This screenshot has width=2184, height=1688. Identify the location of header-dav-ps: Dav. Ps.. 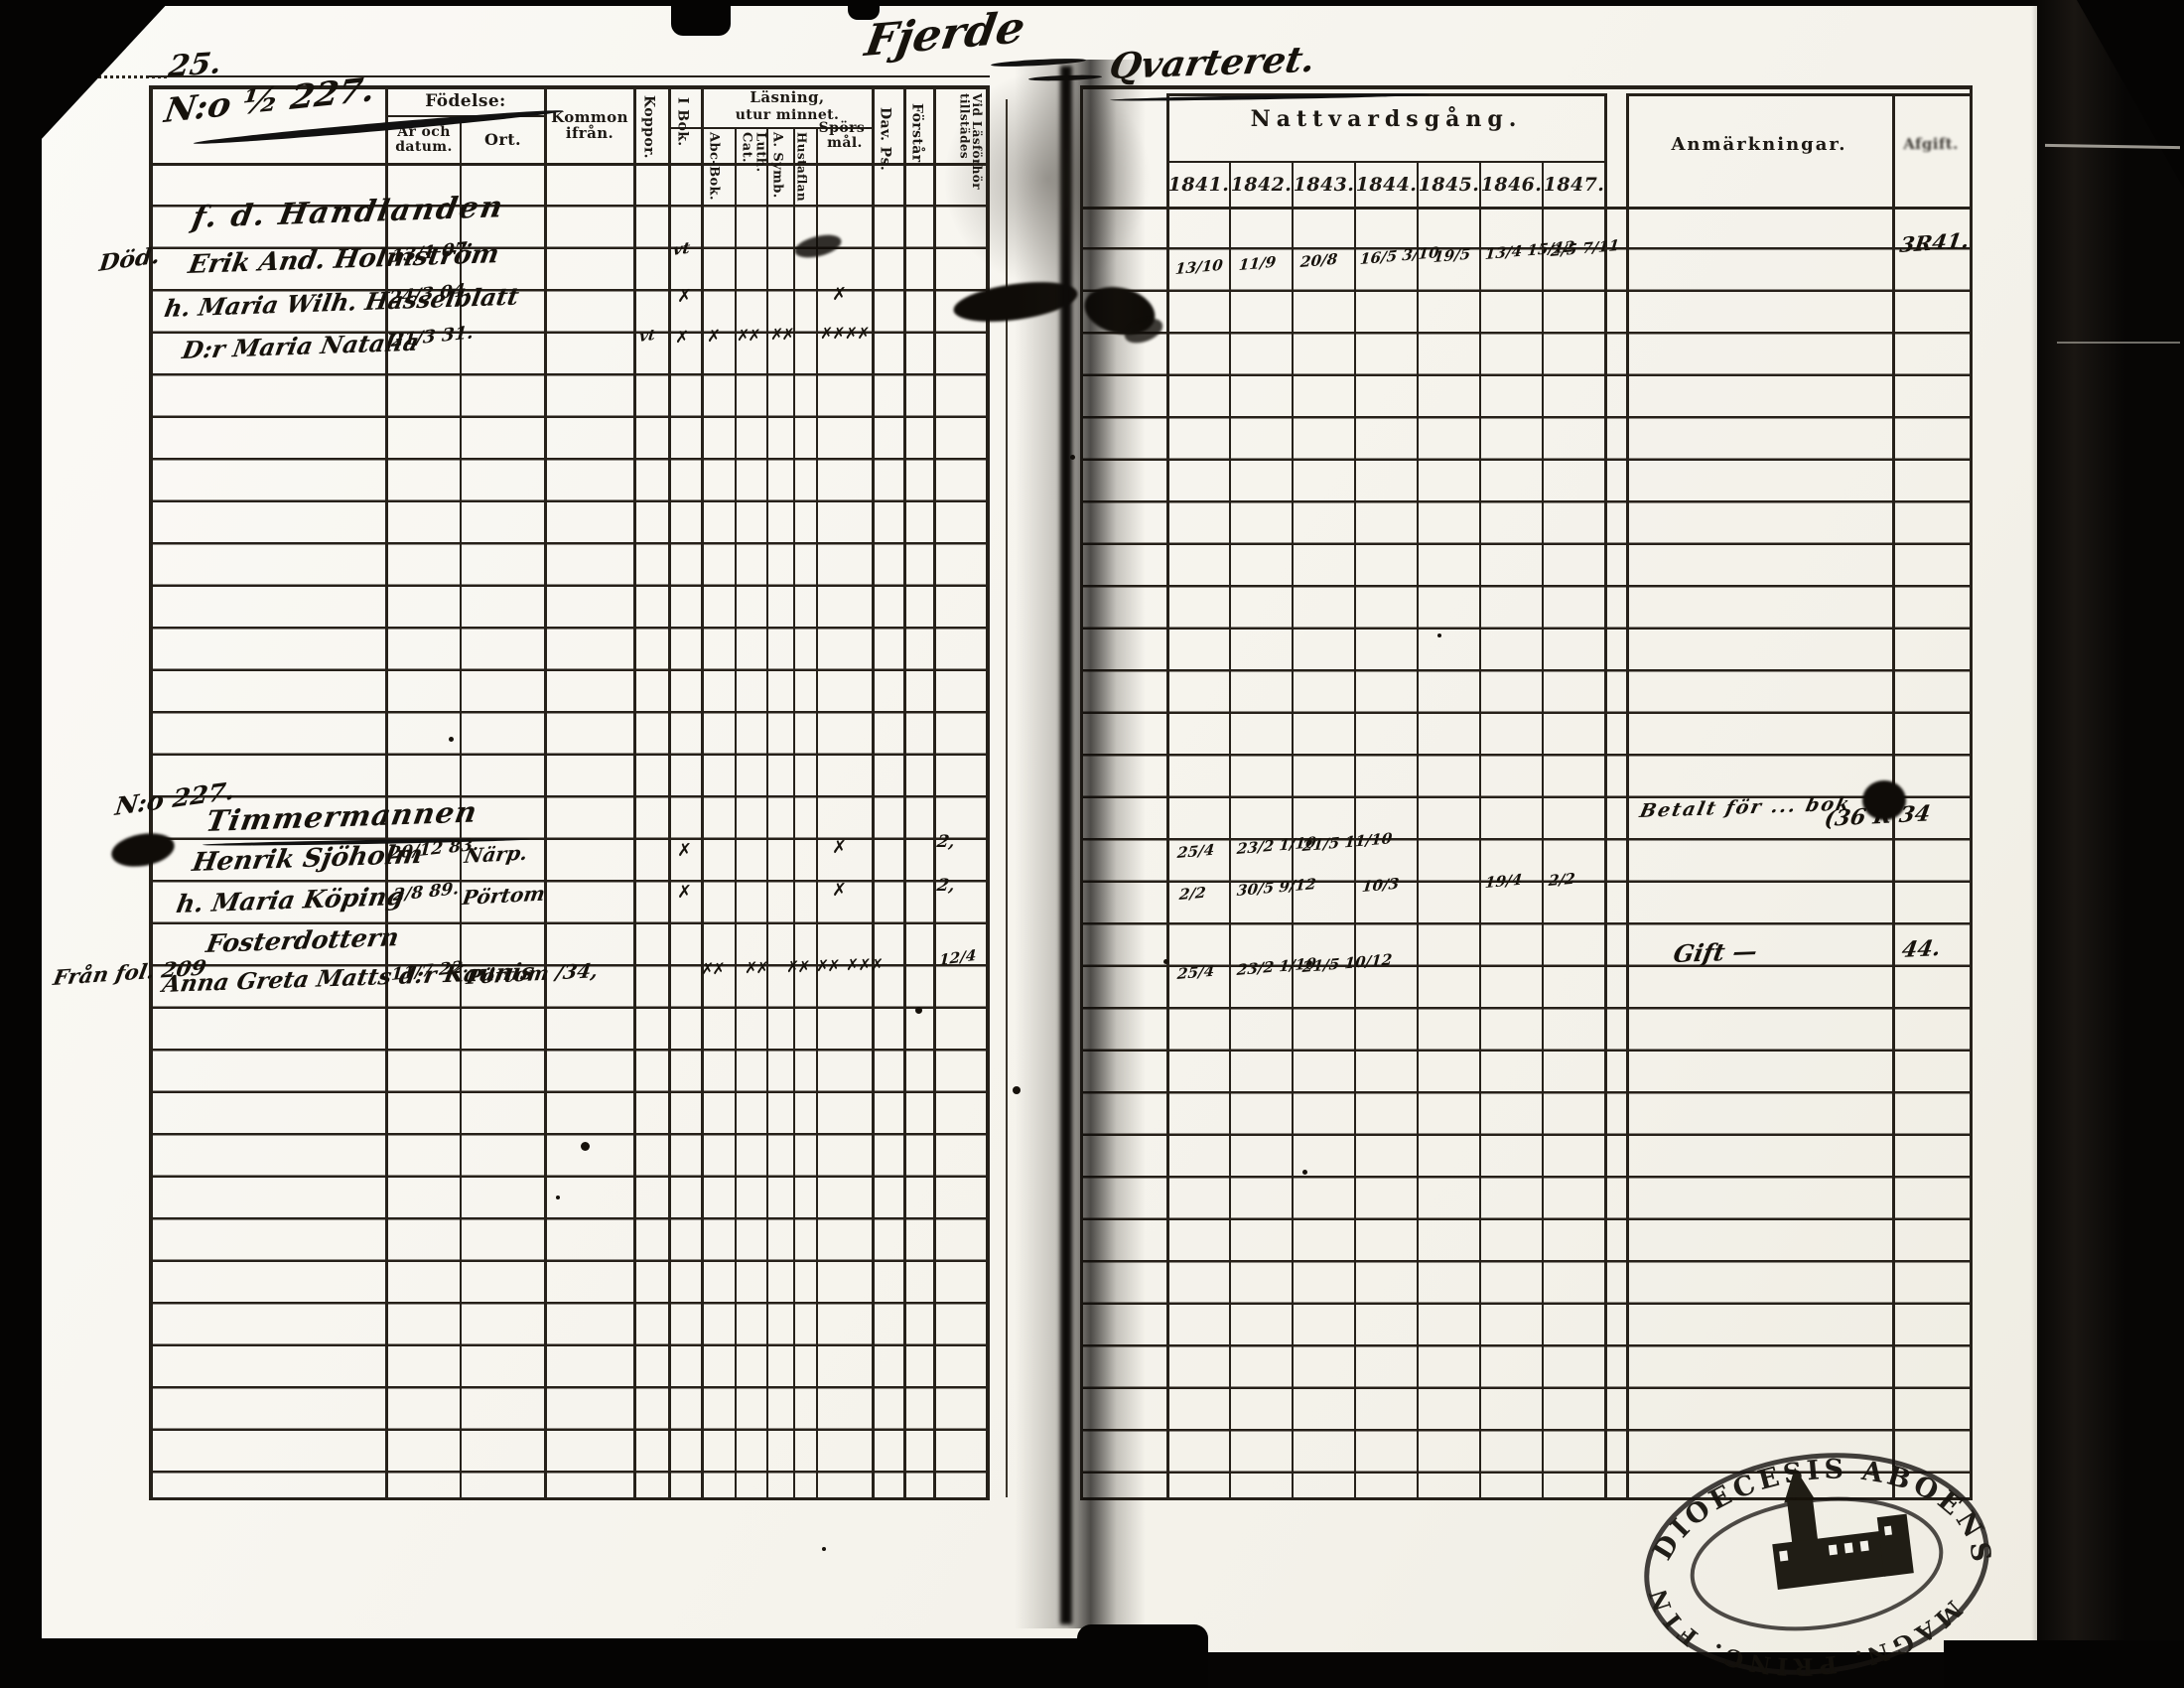
(885, 139).